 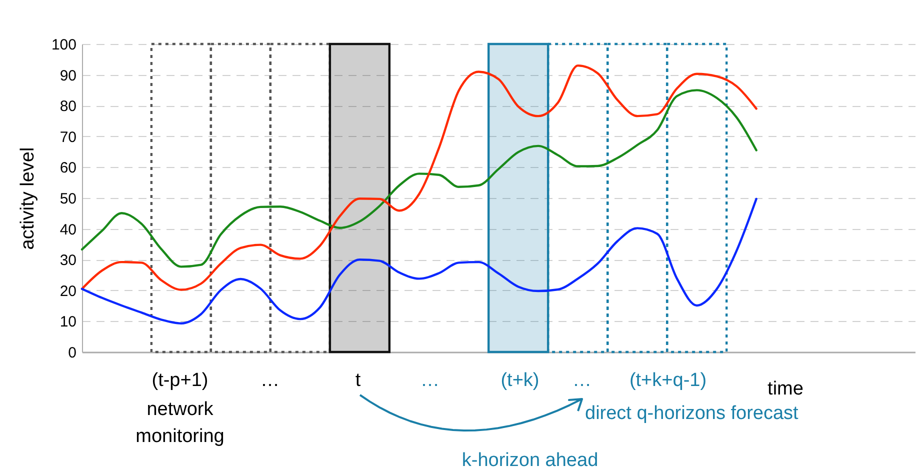 I want to click on y-tick-label: 40, so click(x=68, y=229).